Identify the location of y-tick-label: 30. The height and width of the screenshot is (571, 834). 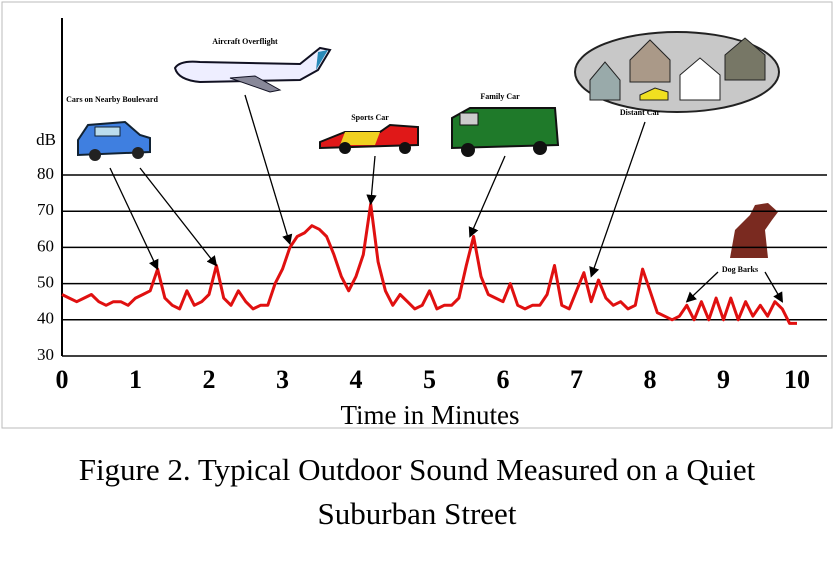
(45, 354).